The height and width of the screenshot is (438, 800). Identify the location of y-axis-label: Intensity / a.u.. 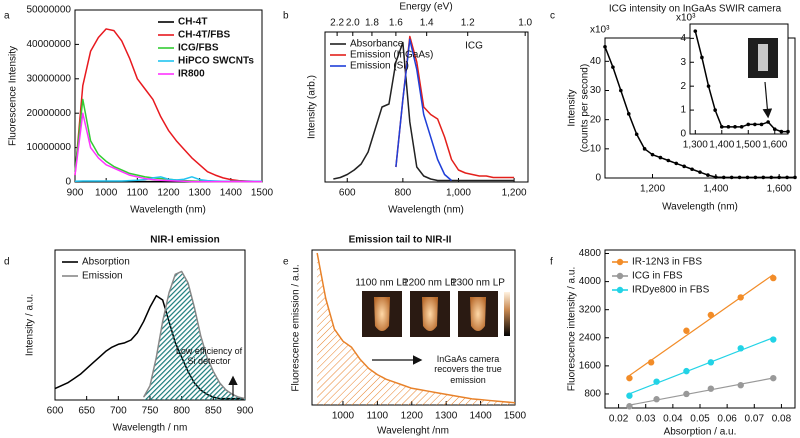
(30, 325).